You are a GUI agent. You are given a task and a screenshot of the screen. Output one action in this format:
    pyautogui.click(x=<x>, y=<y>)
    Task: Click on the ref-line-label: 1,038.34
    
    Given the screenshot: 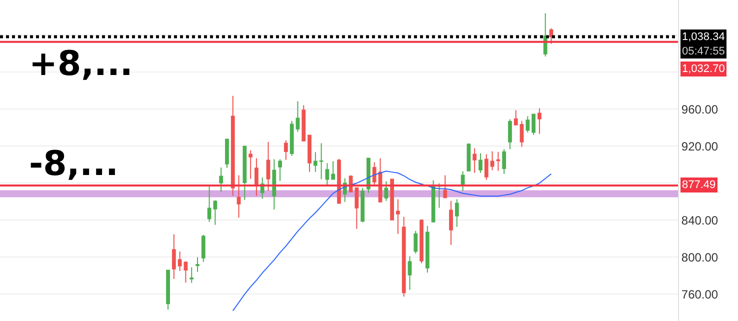 What is the action you would take?
    pyautogui.click(x=703, y=37)
    